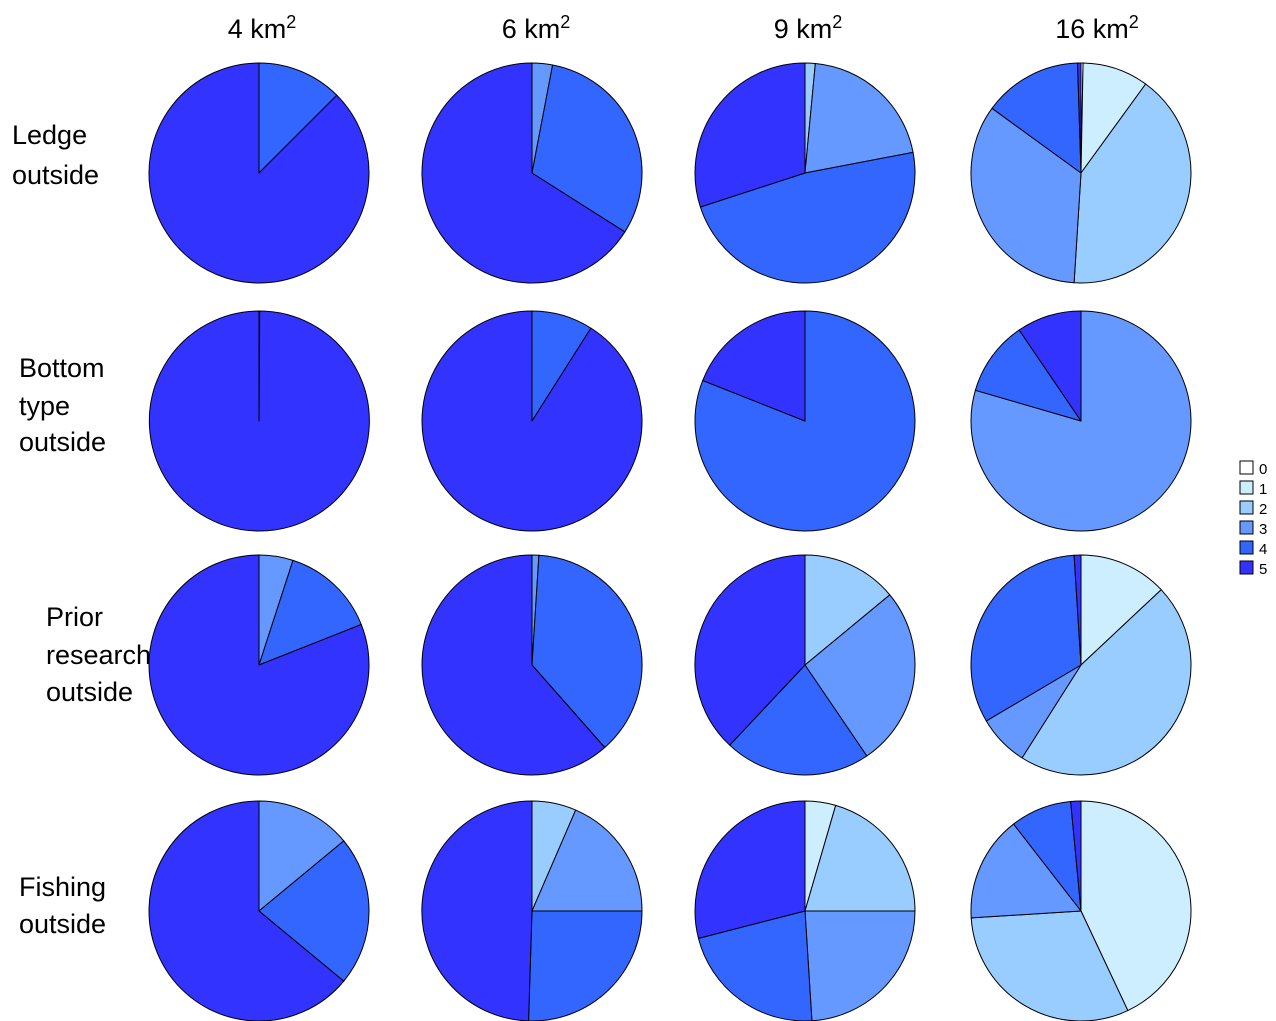 This screenshot has height=1021, width=1276. Describe the element at coordinates (1253, 519) in the screenshot. I see `legend: 0 1 2 3 4 5` at that location.